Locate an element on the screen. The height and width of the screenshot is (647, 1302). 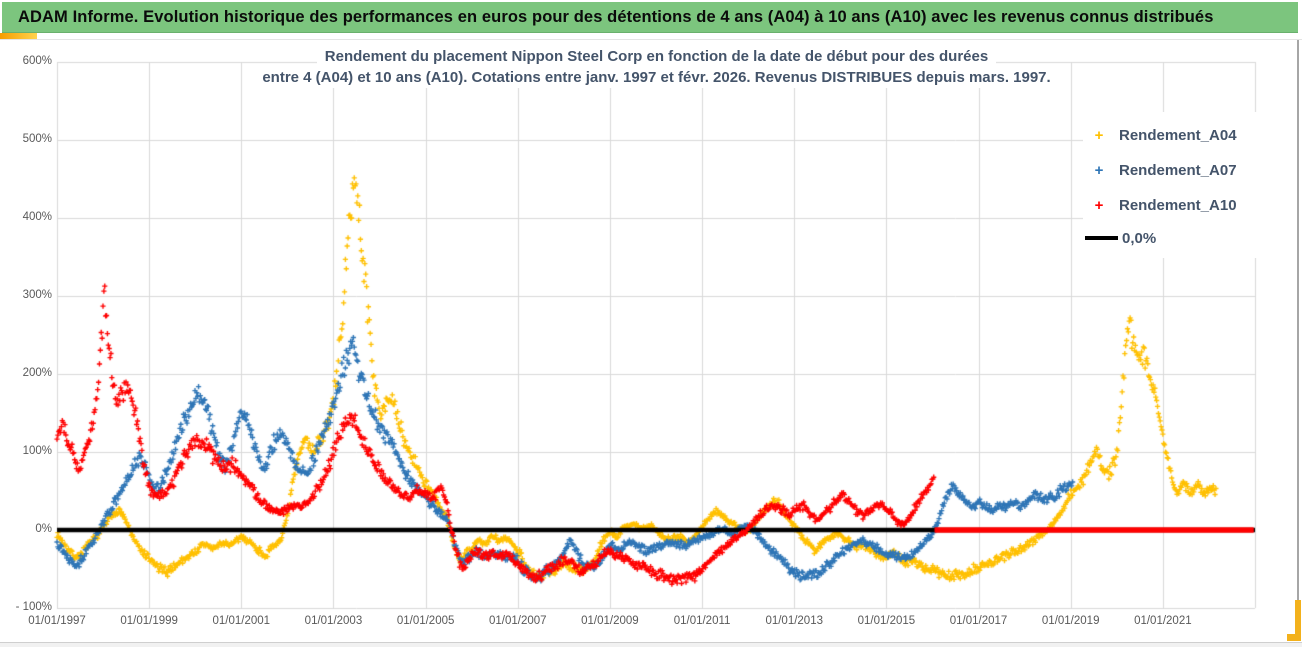
x-axis-tick-label: 01/01/2019 is located at coordinates (1070, 621).